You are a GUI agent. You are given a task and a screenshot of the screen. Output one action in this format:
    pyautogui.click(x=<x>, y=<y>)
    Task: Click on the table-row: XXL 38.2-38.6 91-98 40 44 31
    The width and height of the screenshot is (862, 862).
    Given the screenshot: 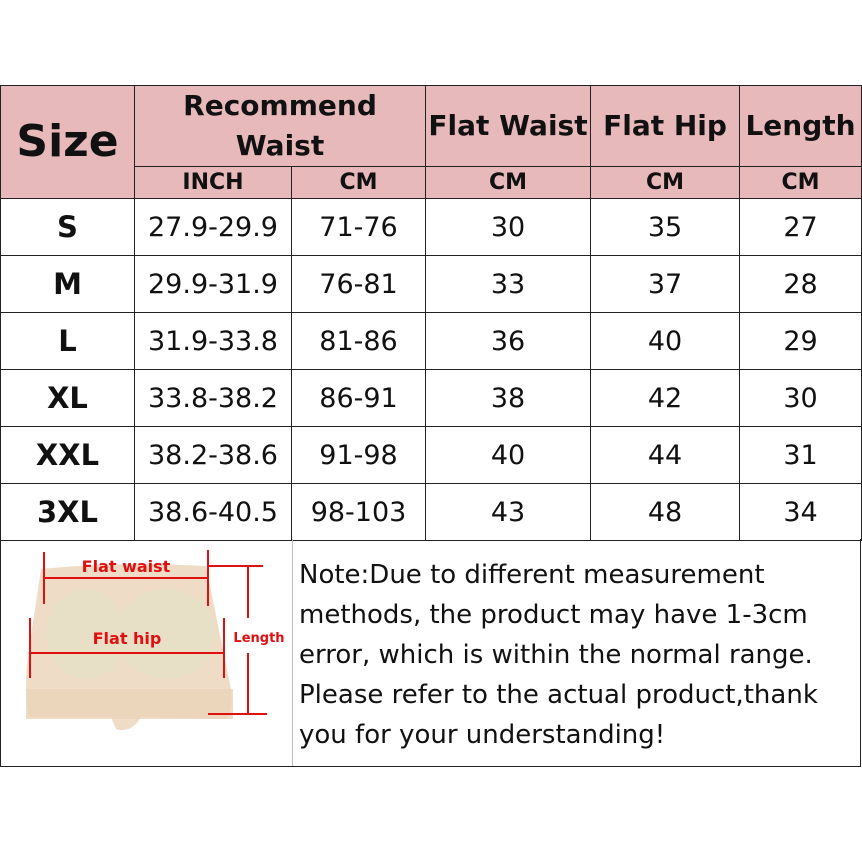 What is the action you would take?
    pyautogui.click(x=431, y=455)
    